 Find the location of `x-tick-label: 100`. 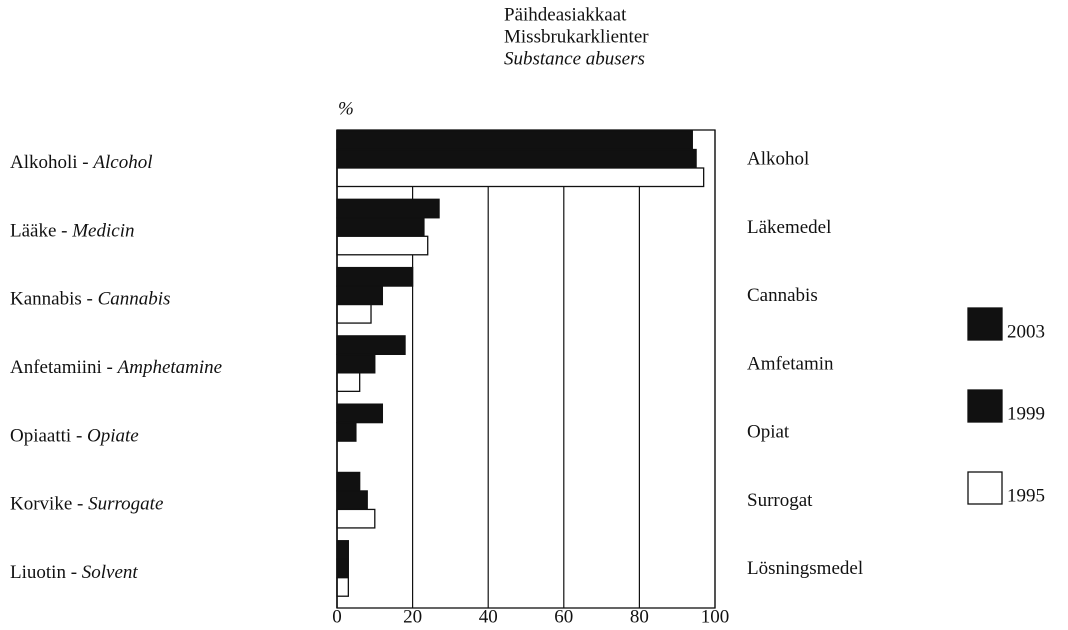

x-tick-label: 100 is located at coordinates (715, 616).